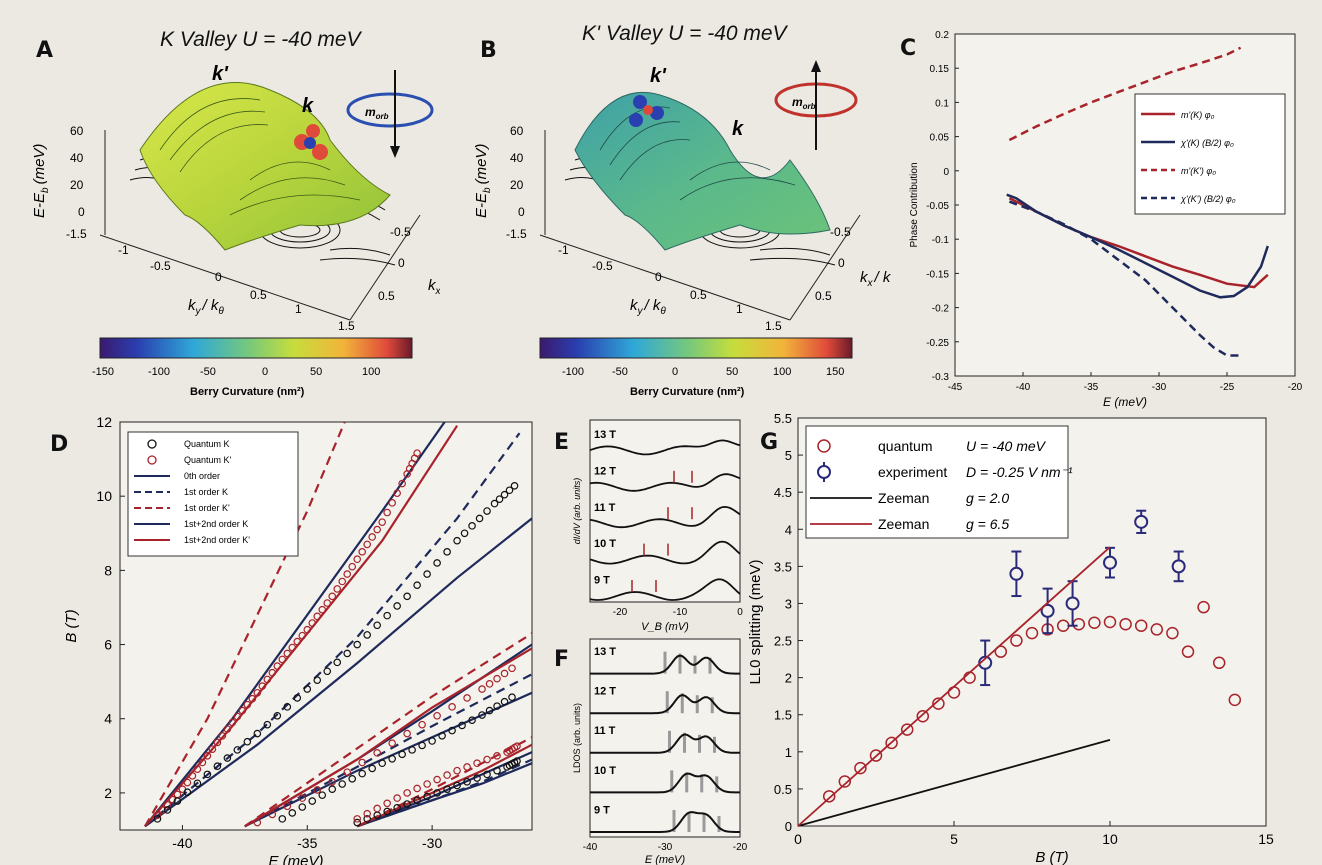 This screenshot has height=865, width=1322. What do you see at coordinates (824, 446) in the screenshot?
I see `legend-swatch` at bounding box center [824, 446].